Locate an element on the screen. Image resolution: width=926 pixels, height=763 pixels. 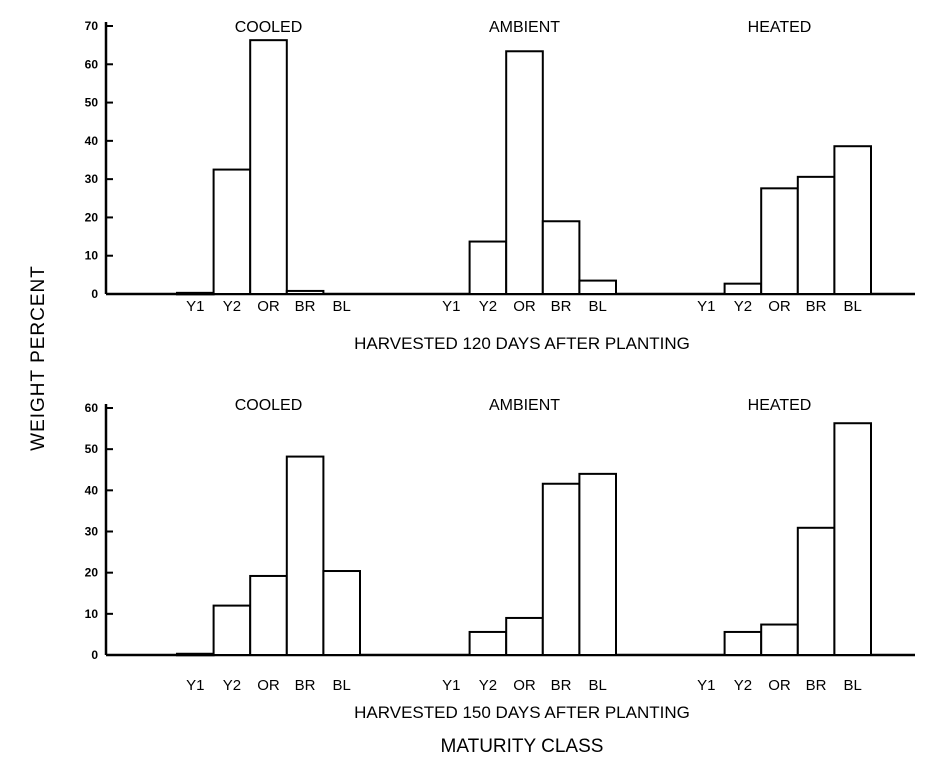
group-title-120-cooled: COOLED is located at coordinates (269, 27).